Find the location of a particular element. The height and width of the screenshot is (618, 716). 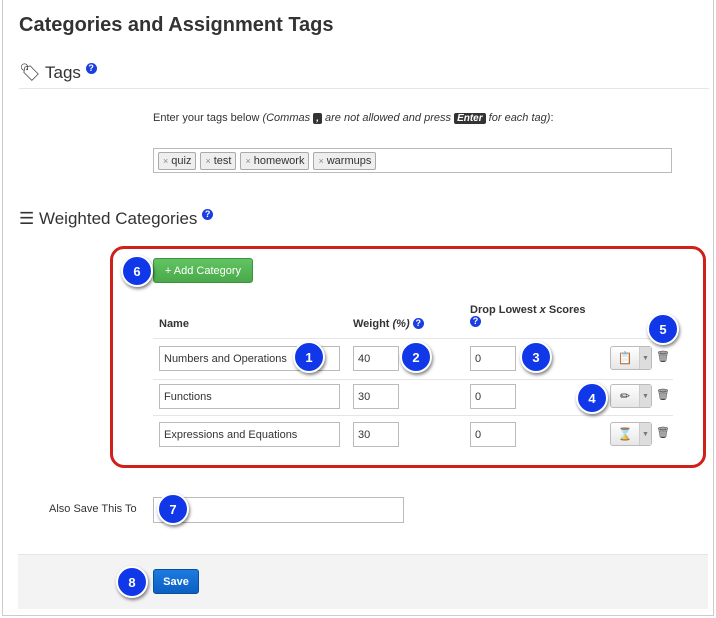

also-save-input is located at coordinates (278, 510).